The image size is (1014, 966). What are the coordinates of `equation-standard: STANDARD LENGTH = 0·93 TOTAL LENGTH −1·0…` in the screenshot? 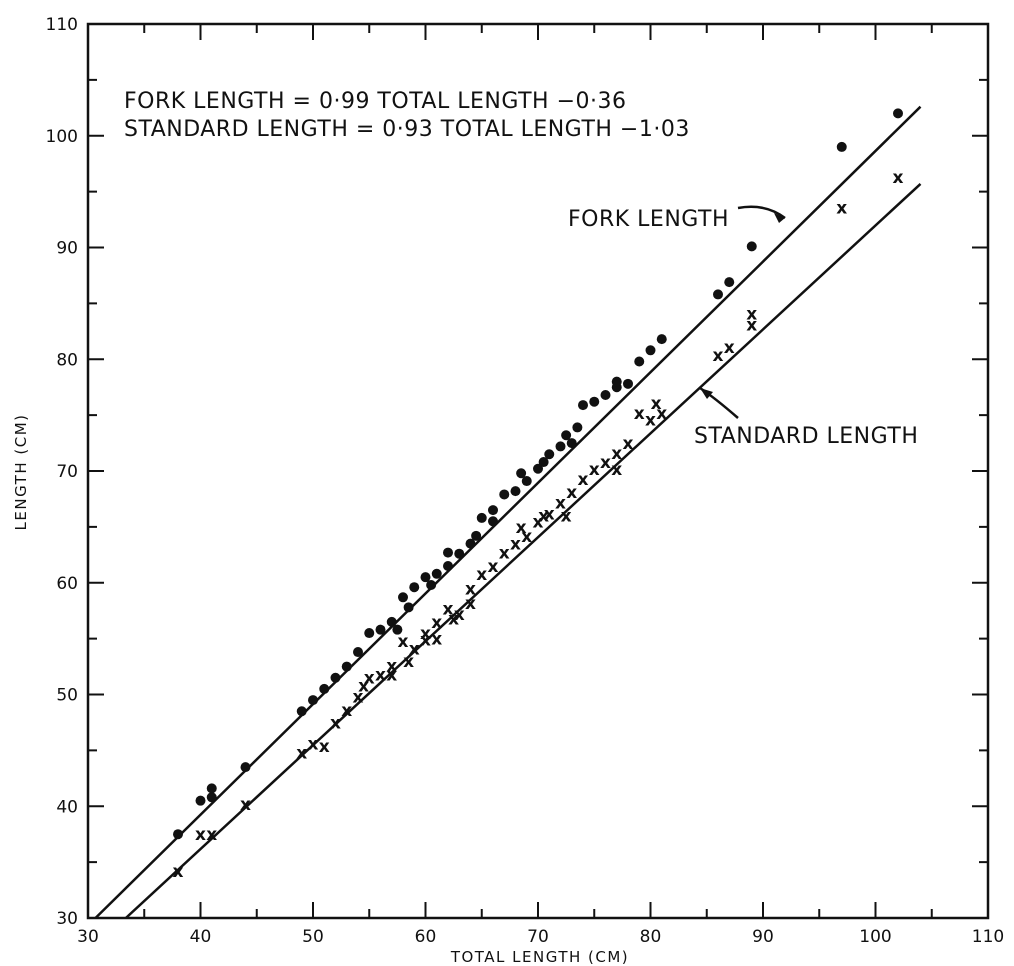 It's located at (407, 129).